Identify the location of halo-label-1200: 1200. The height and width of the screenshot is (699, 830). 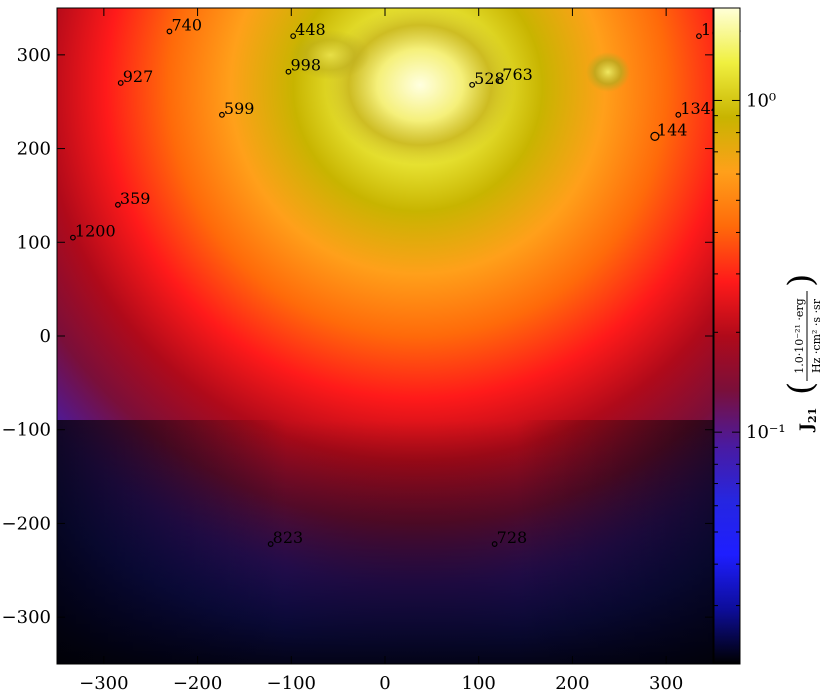
(95, 231).